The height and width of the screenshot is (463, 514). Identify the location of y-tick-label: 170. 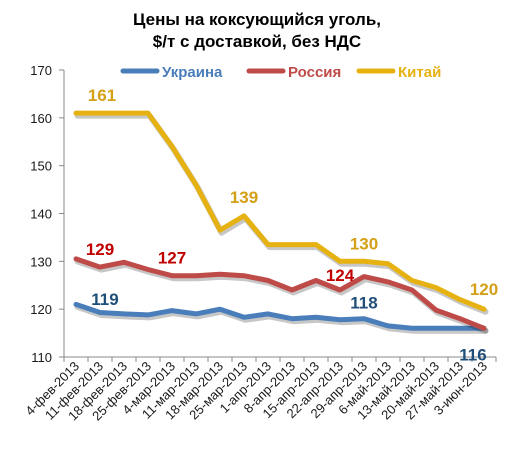
(41, 70).